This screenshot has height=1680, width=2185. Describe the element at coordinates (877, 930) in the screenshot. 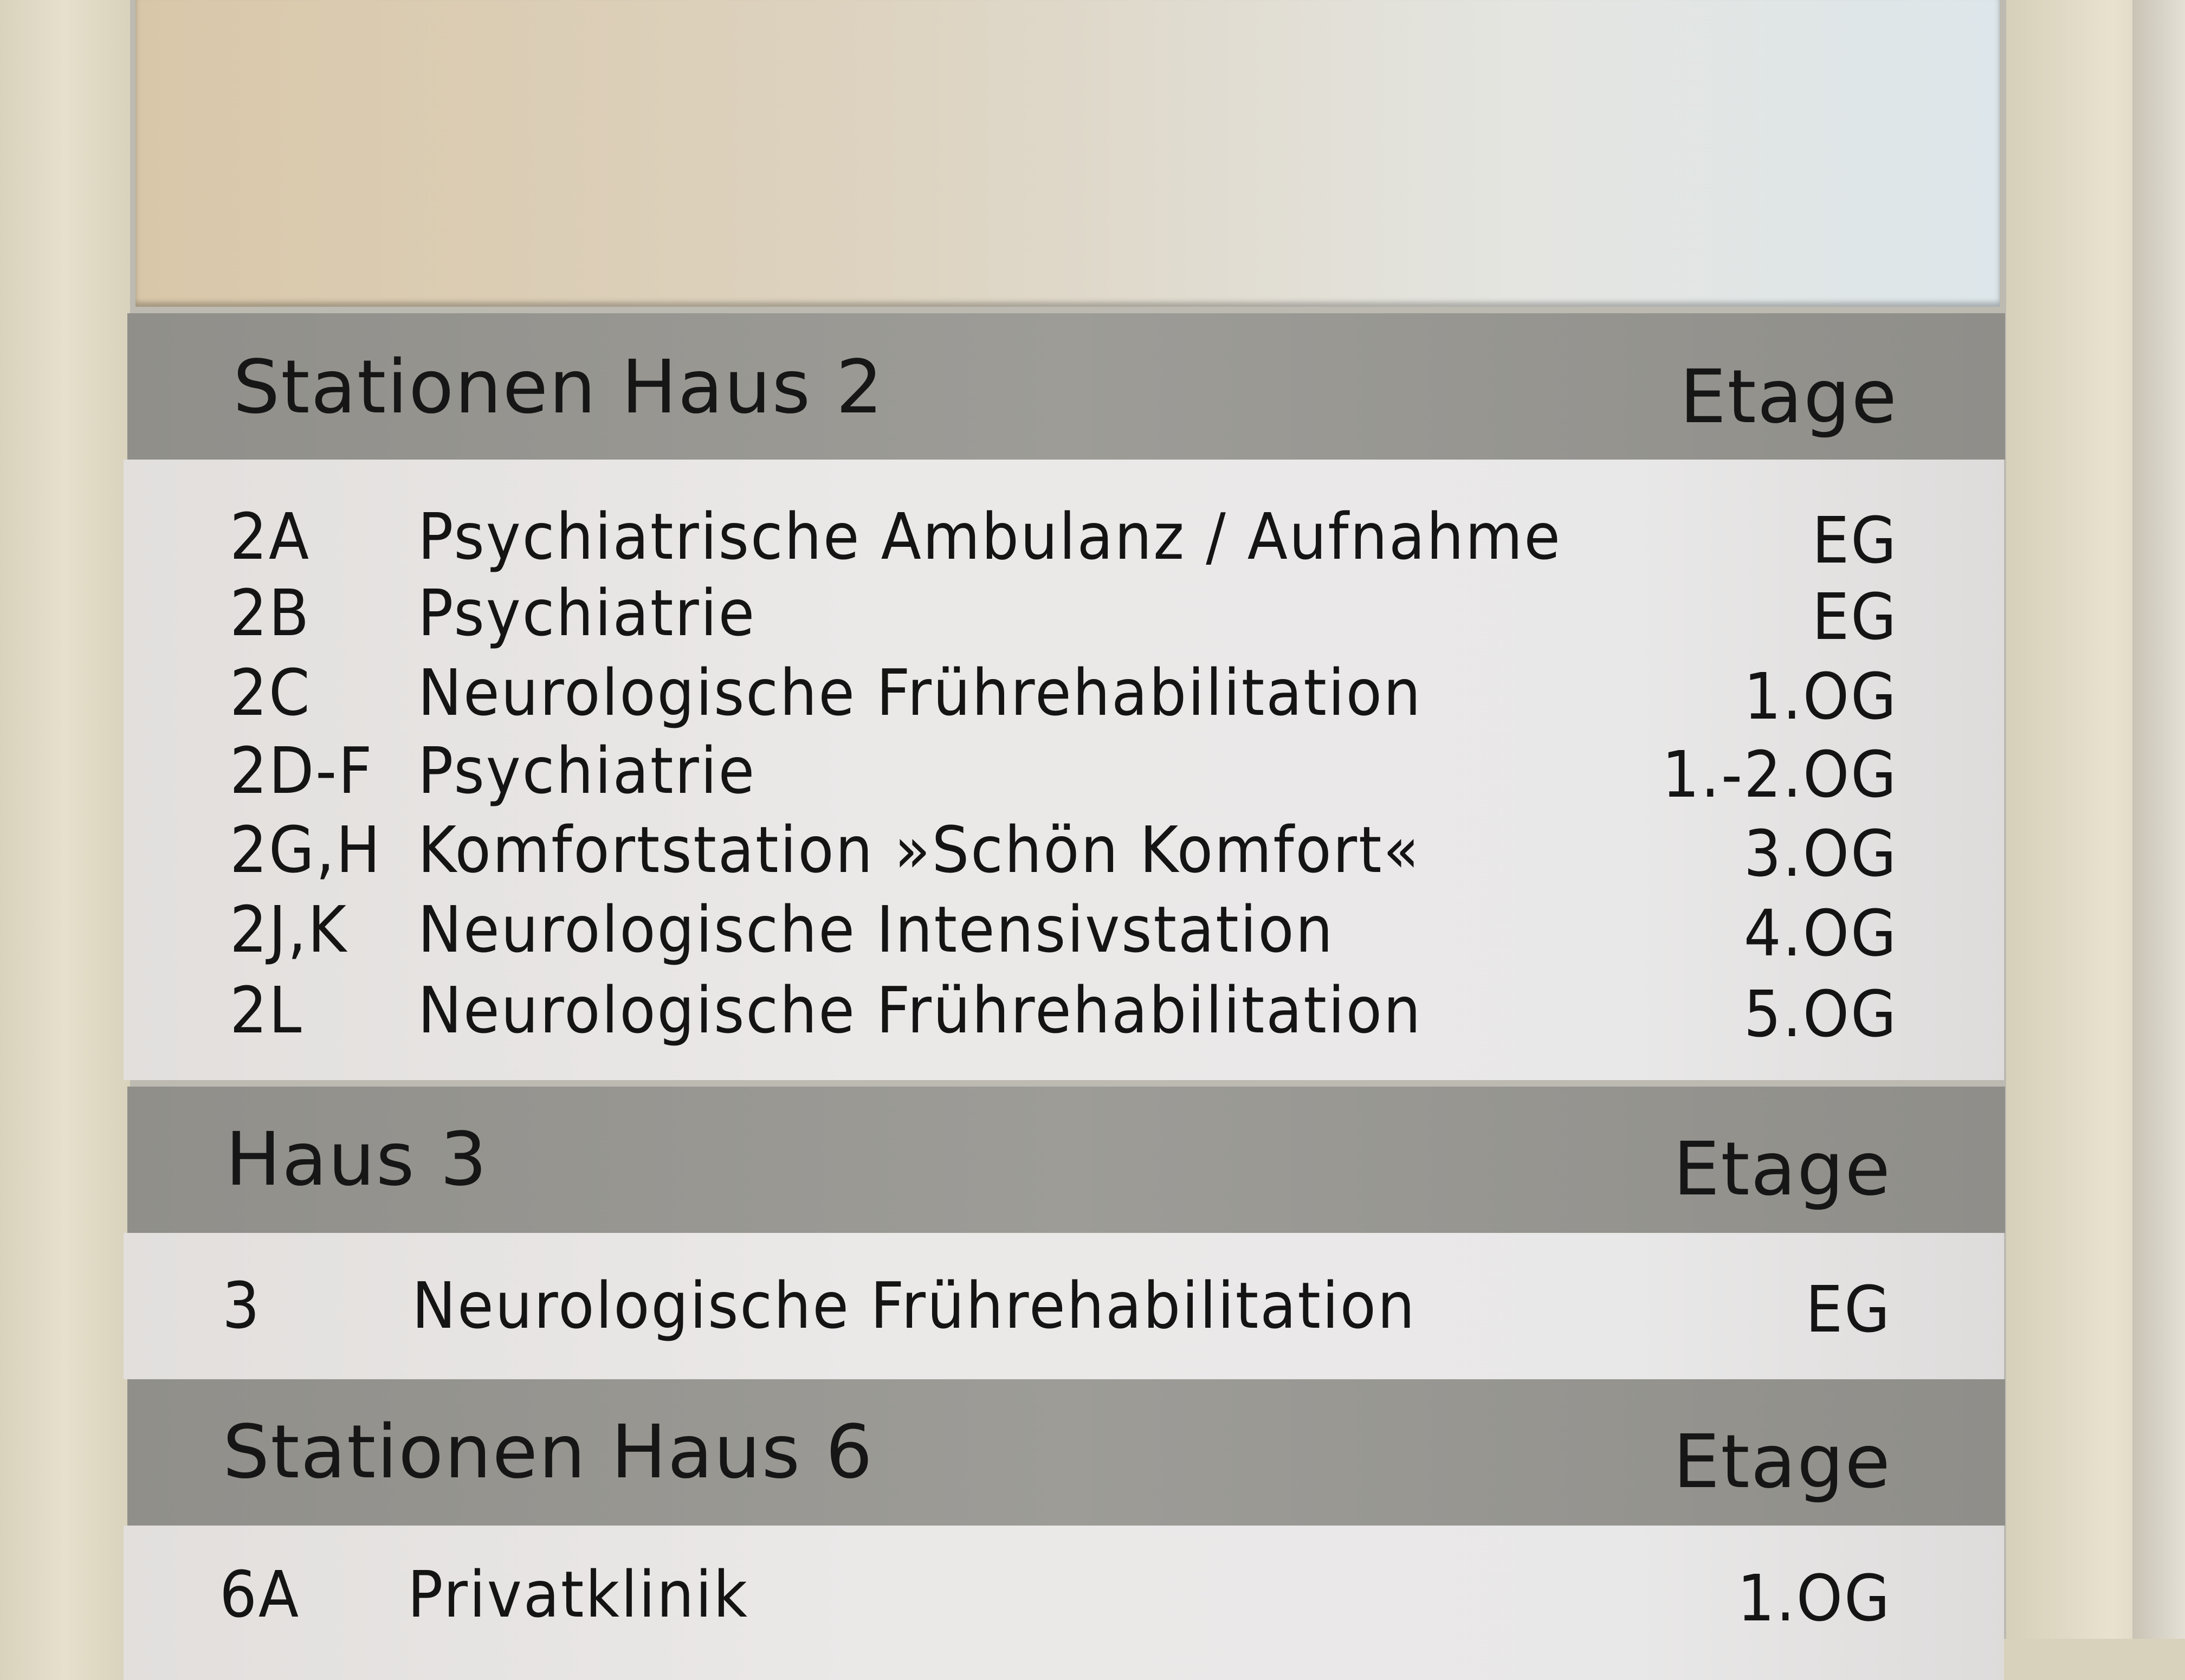

I see `station-name: Neurologische Intensivstation` at that location.